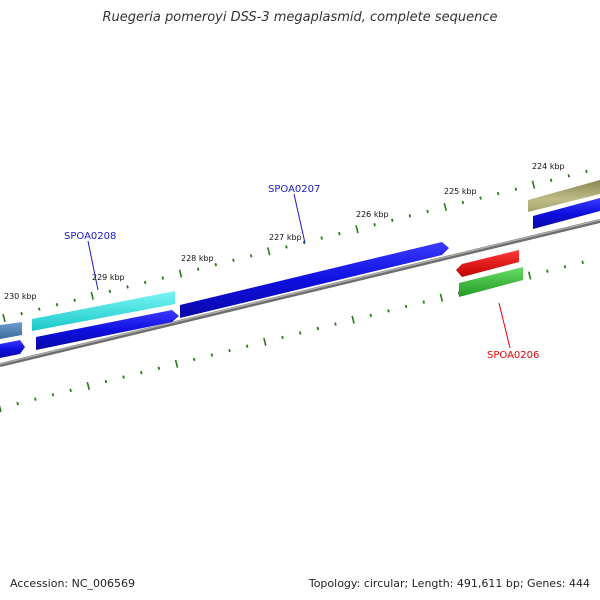  I want to click on gene-label-spoa0207-text: SPOA0207, so click(294, 189).